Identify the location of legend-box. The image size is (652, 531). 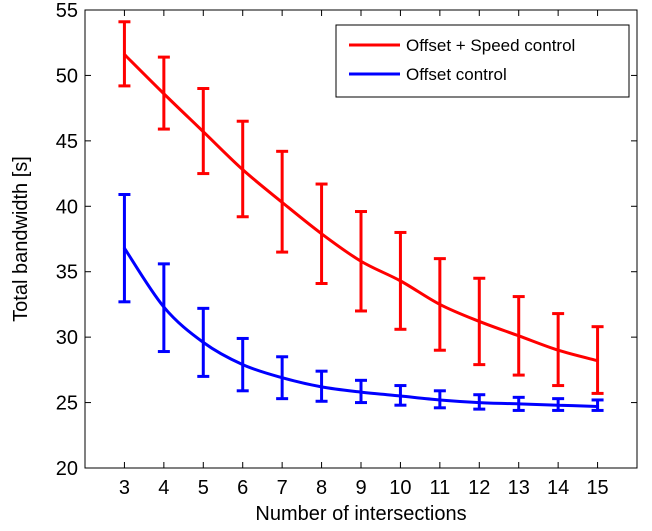
(482, 61).